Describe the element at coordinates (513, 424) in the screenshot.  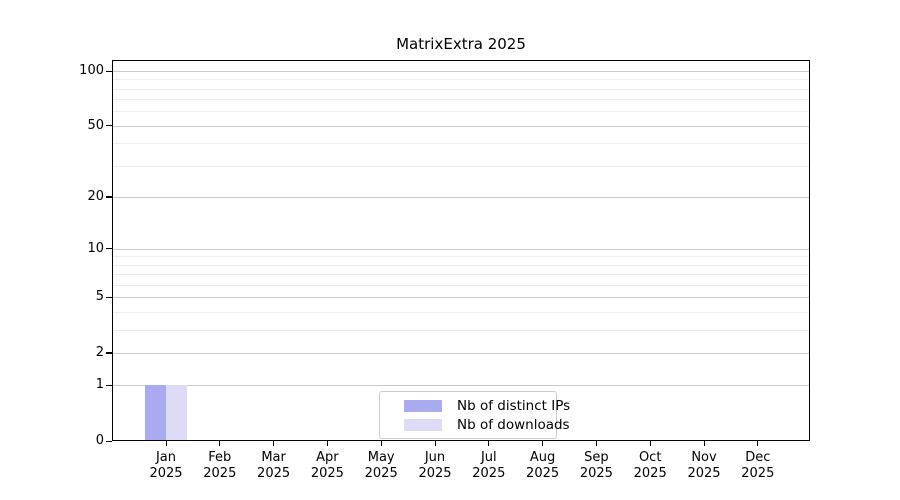
I see `legend-label-downloads: Nb of downloads` at that location.